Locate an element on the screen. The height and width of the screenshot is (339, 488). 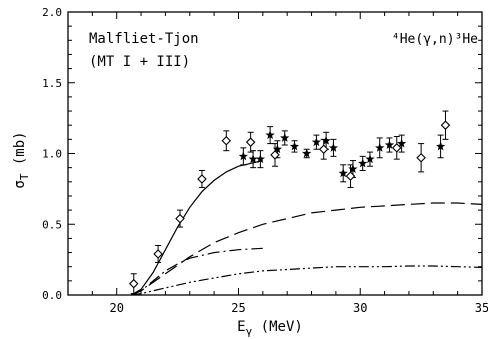
x-tick-label: 20 is located at coordinates (116, 308).